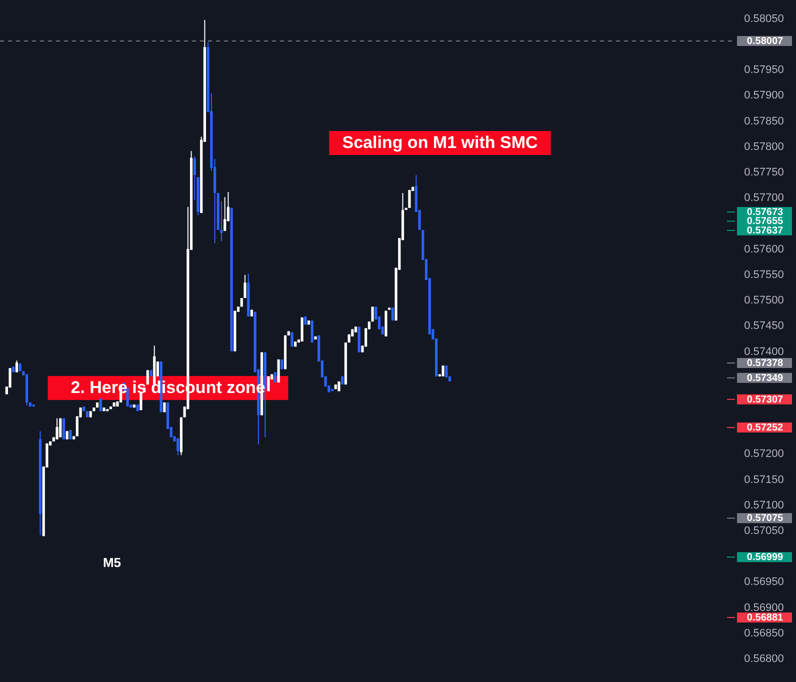 The image size is (796, 682). Describe the element at coordinates (764, 480) in the screenshot. I see `y-tick-label: 0.57150` at that location.